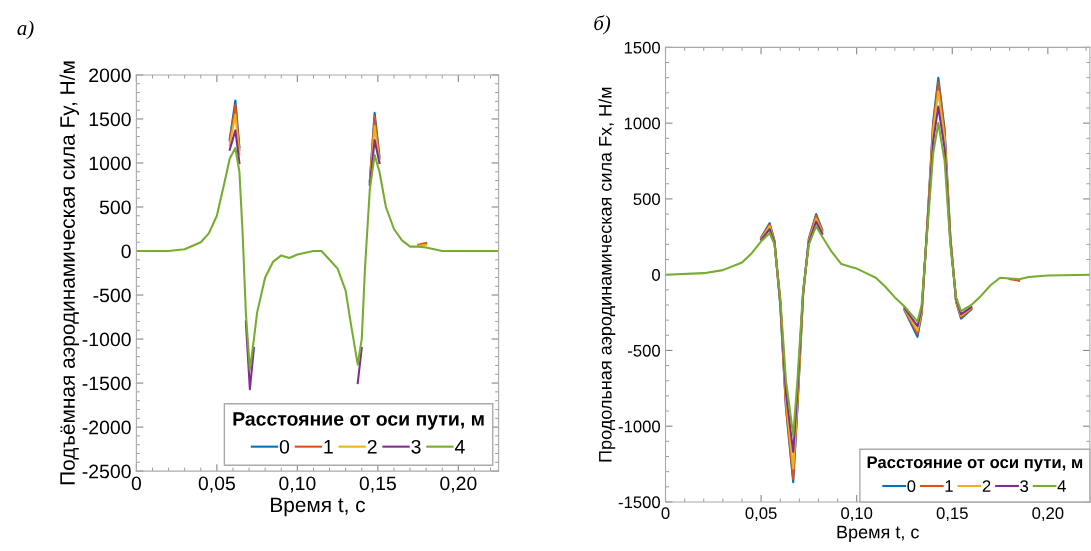  Describe the element at coordinates (25, 30) in the screenshot. I see `chart-title: а)` at that location.